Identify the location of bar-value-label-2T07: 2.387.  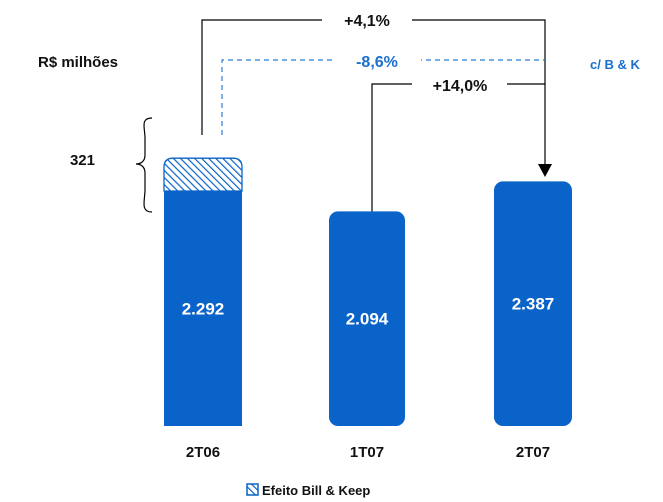
(533, 304).